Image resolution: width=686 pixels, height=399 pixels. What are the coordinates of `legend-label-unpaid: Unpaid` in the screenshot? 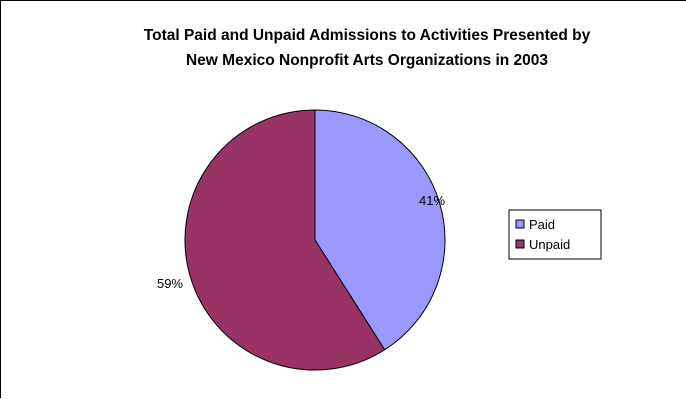 It's located at (549, 244).